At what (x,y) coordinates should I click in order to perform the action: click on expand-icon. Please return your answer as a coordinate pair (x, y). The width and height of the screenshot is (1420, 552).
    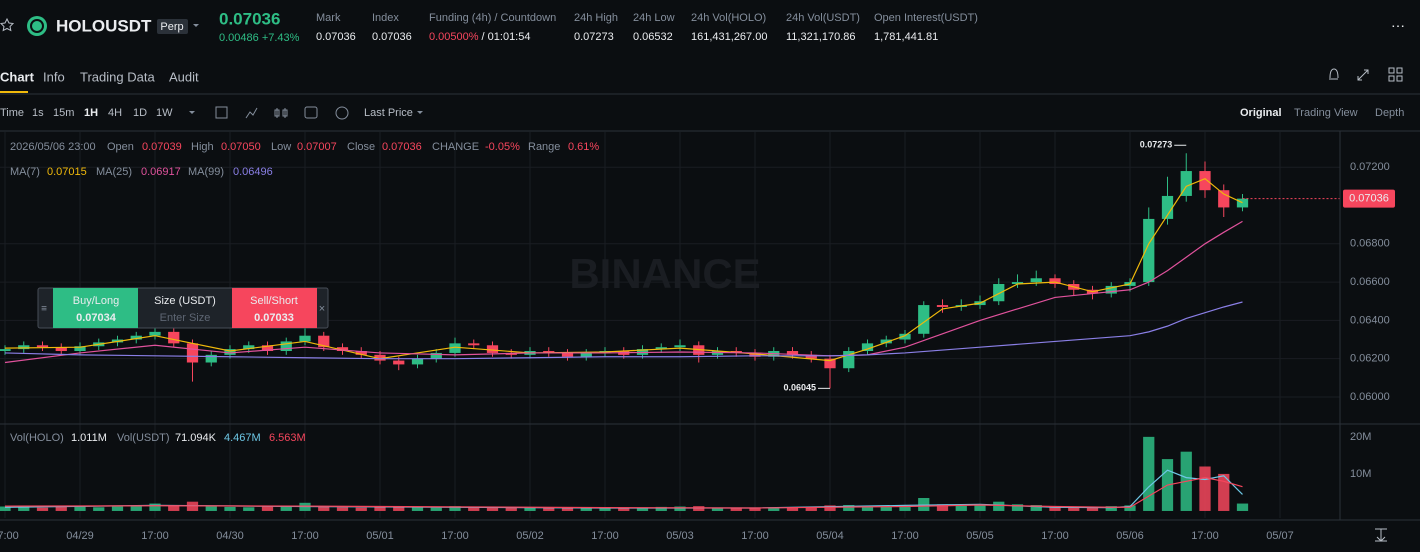
    Looking at the image, I should click on (1363, 75).